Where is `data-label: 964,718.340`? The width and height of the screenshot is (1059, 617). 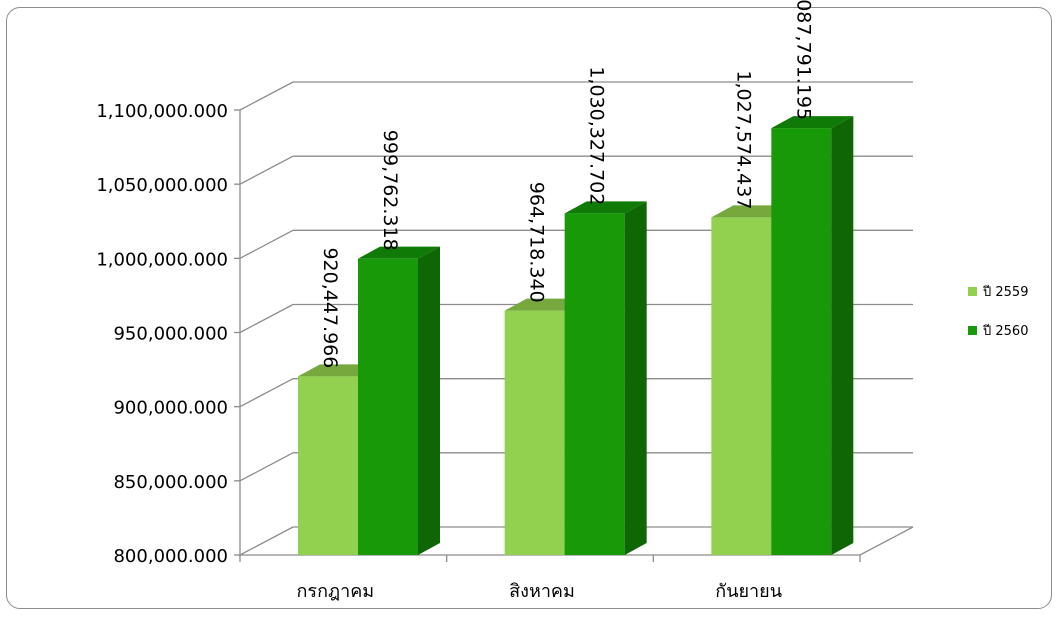 data-label: 964,718.340 is located at coordinates (537, 242).